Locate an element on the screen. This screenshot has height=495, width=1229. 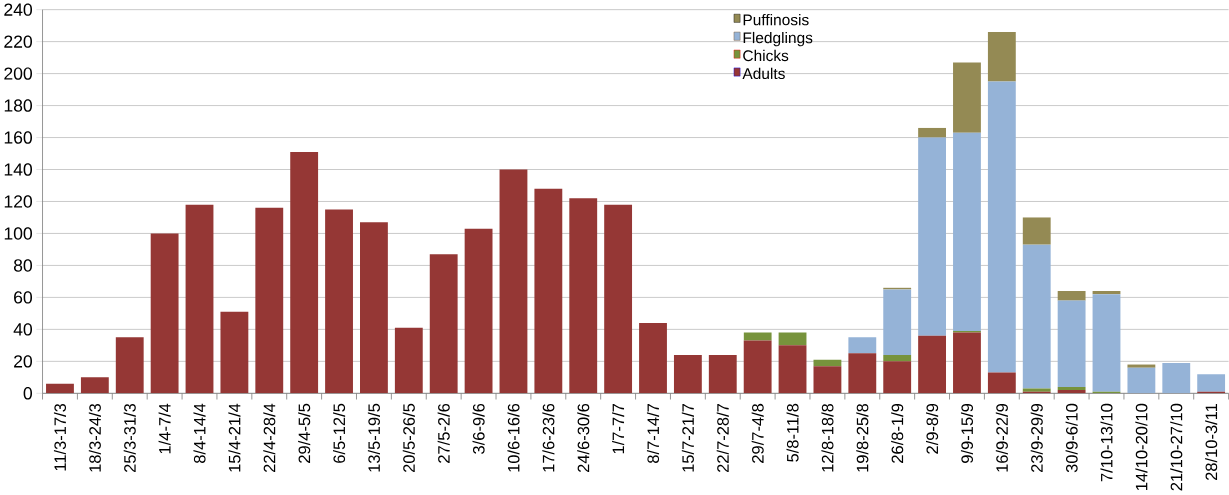
x-tick-label: 10/6-16/6 is located at coordinates (513, 438).